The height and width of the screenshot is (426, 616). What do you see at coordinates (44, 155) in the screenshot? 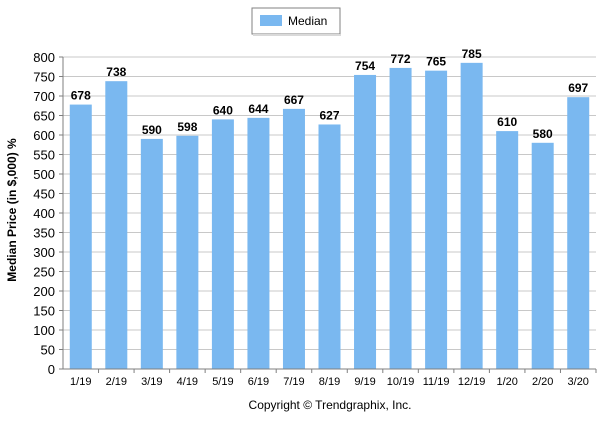
I see `y-tick-label: 550` at bounding box center [44, 155].